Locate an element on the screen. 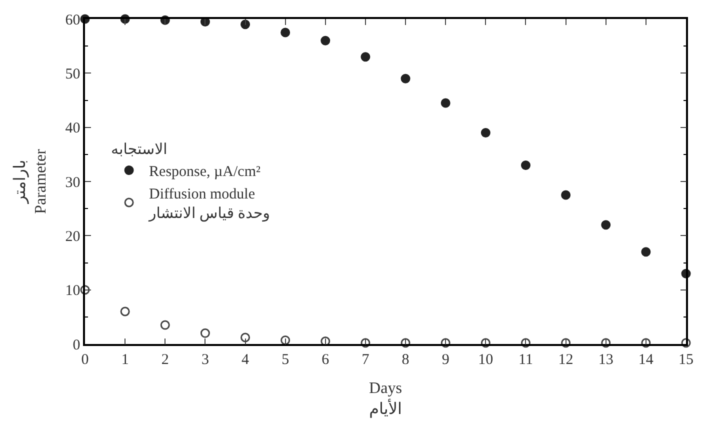 This screenshot has height=427, width=706. x-tick-label: 15 is located at coordinates (686, 360).